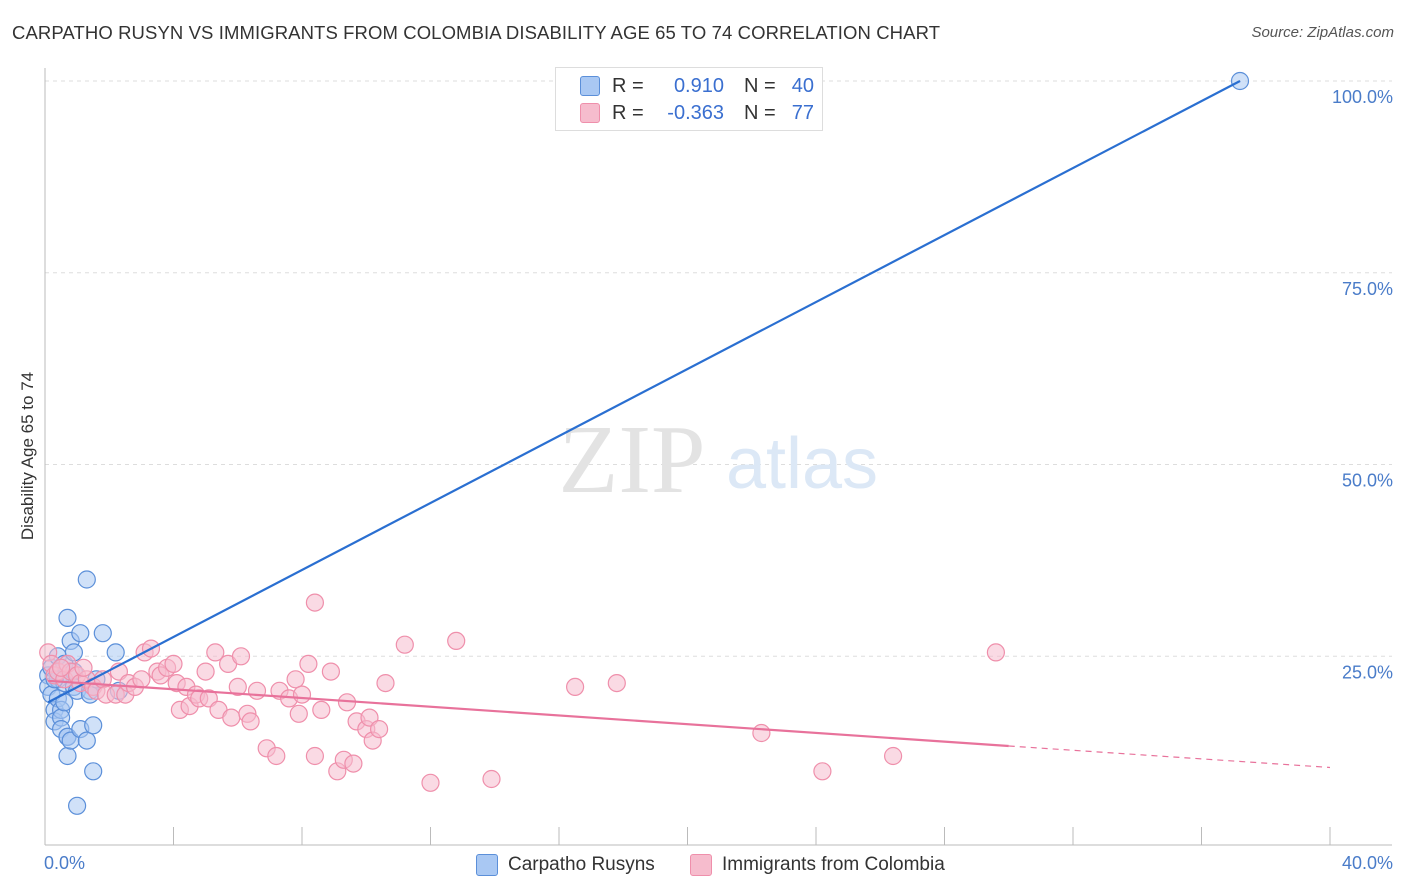 The image size is (1406, 892). Describe the element at coordinates (528, 713) in the screenshot. I see `trend-line-colombia` at that location.